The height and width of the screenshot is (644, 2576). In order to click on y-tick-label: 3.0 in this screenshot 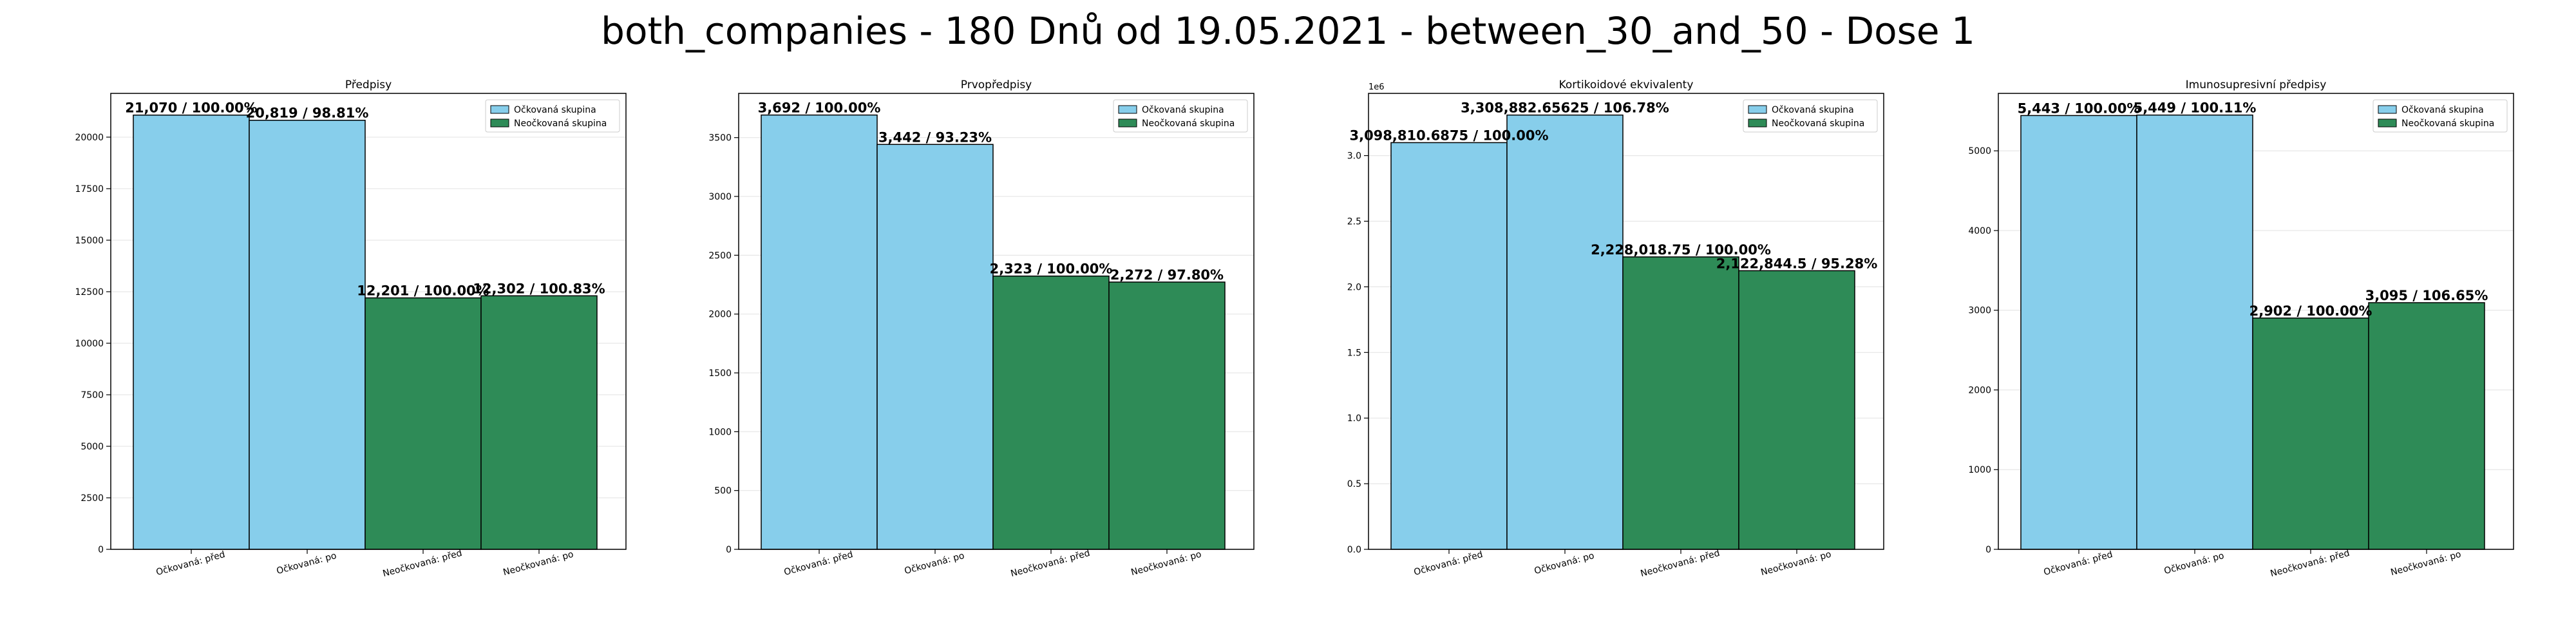, I will do `click(1354, 156)`.